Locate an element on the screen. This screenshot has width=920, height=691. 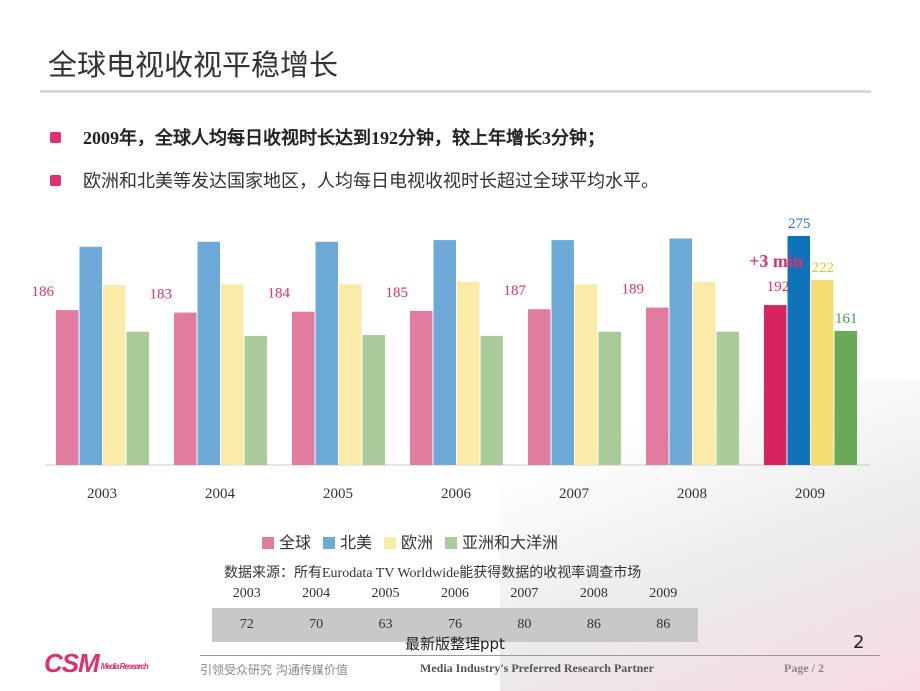
table-row: 72 70 63 76 80 86 86 is located at coordinates (455, 625).